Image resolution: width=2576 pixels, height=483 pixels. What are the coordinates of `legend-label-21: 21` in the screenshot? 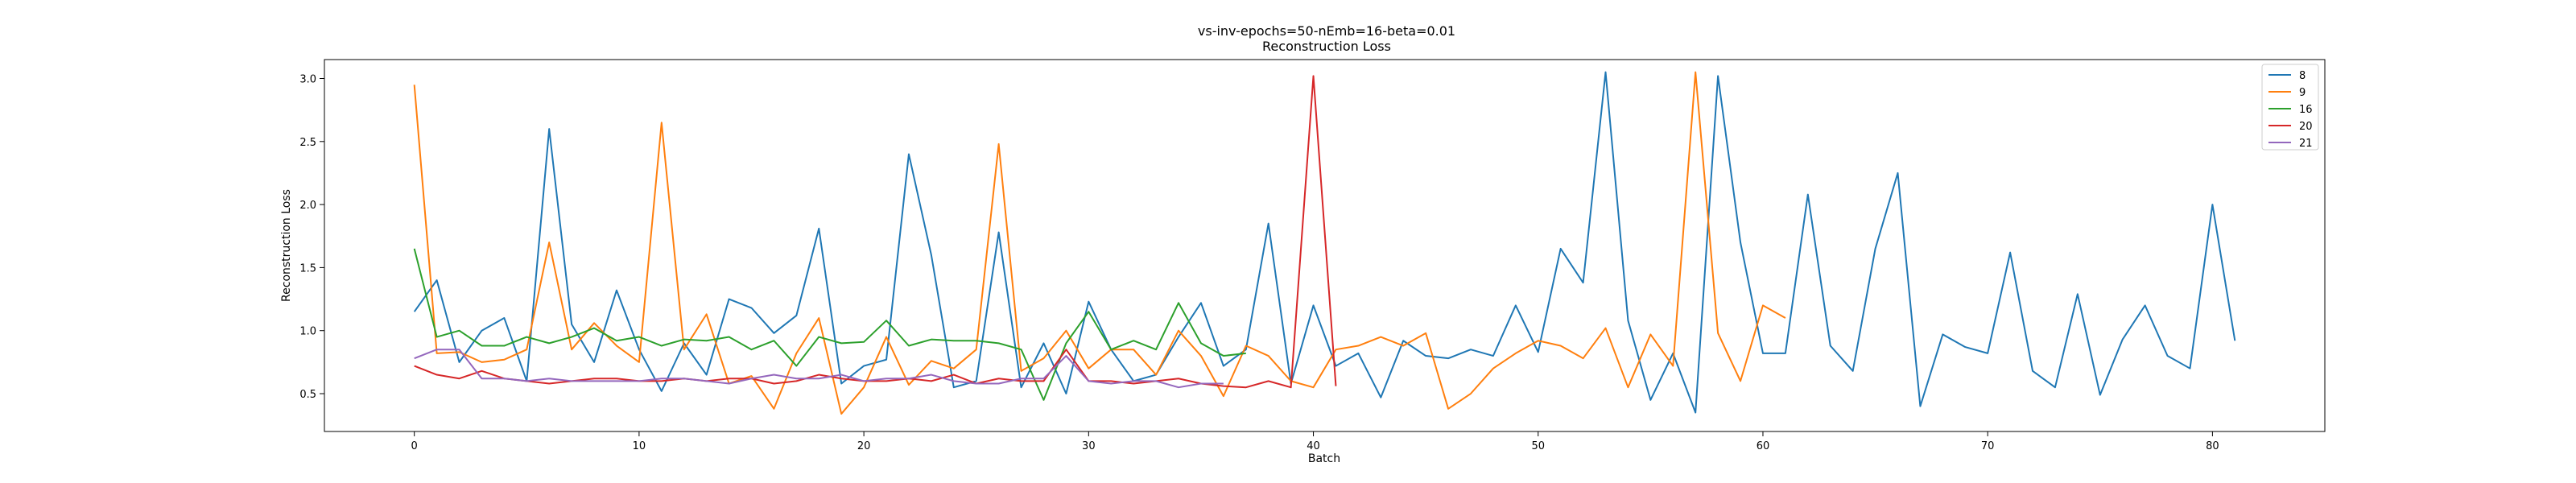 It's located at (2306, 144).